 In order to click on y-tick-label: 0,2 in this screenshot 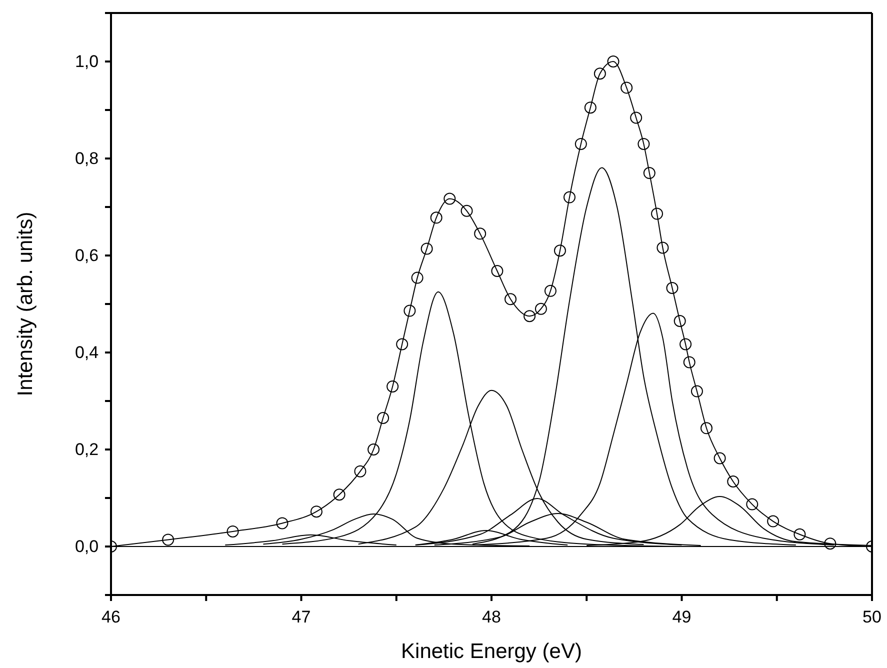, I will do `click(86, 449)`.